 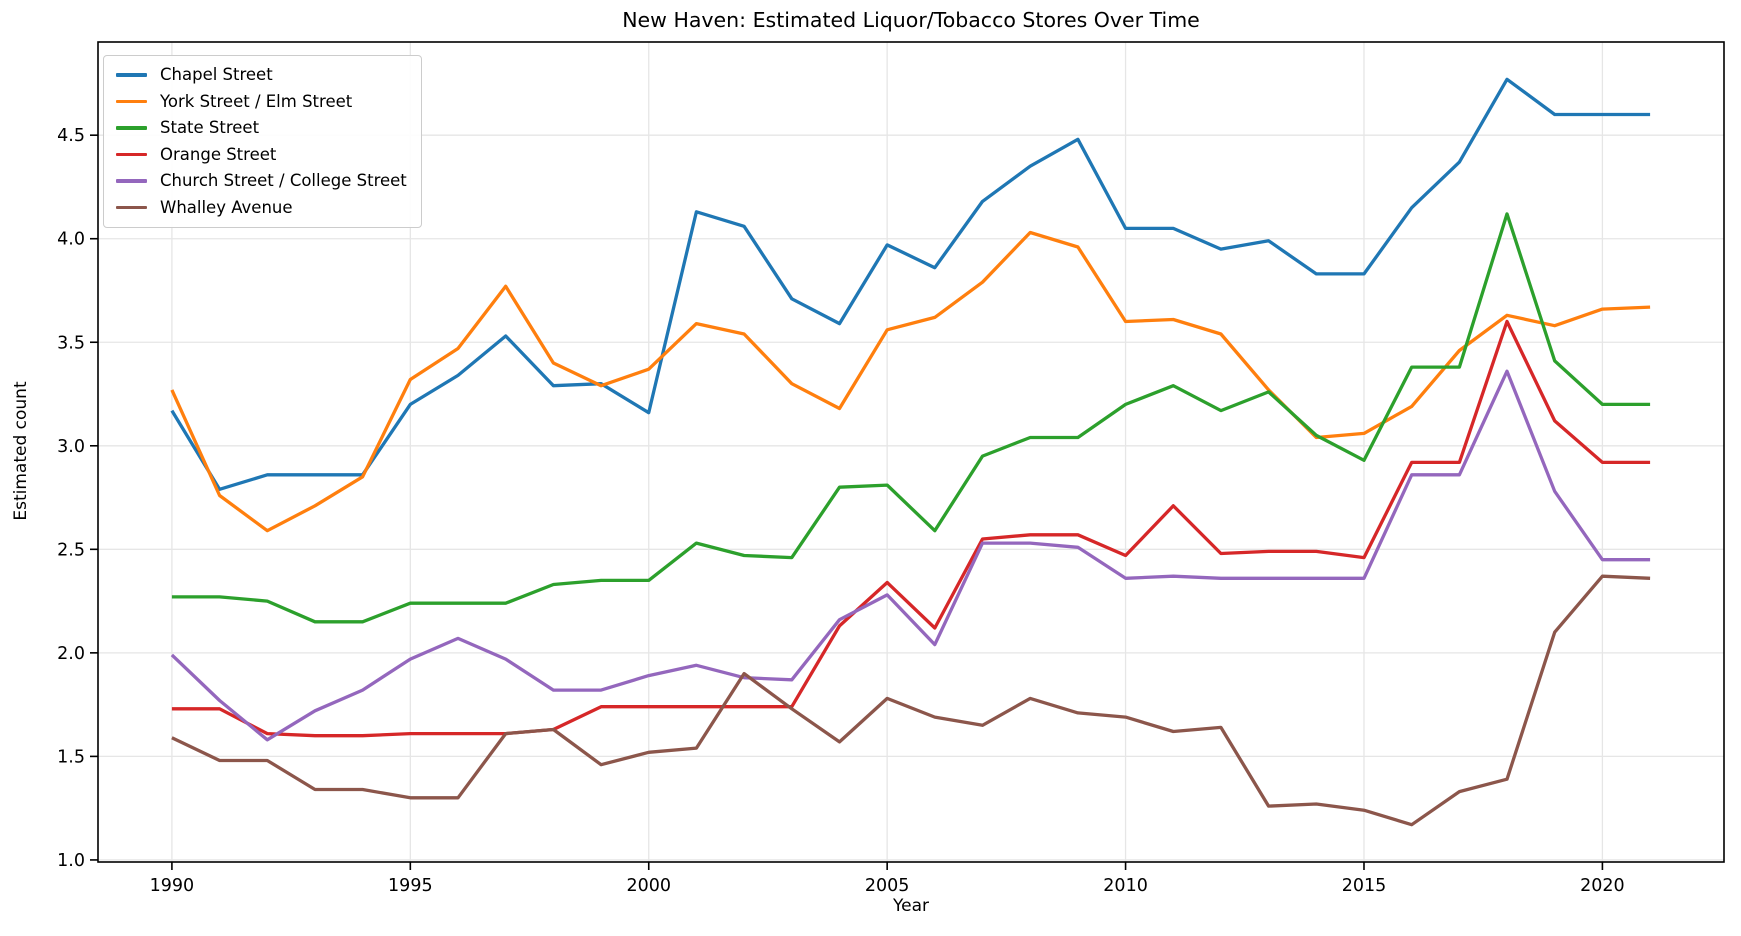 I want to click on x-axis-label: Year, so click(x=911, y=906).